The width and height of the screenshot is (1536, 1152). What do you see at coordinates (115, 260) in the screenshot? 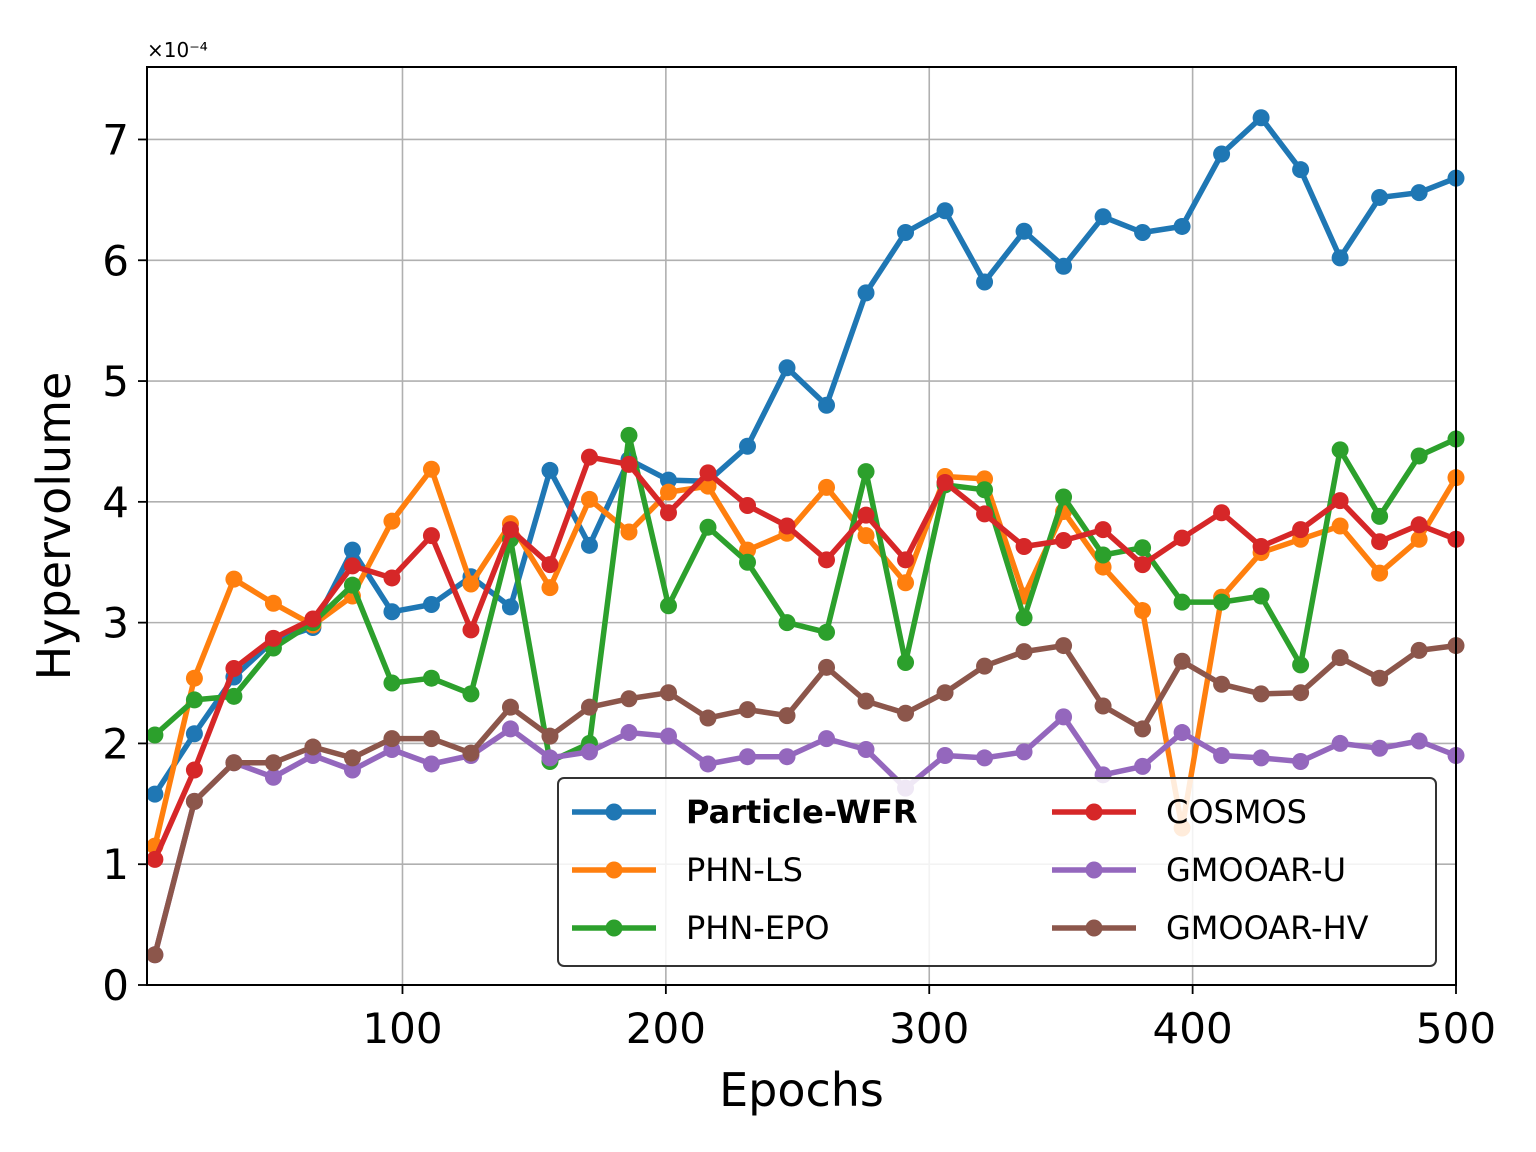
I see `y-tick-label: 6` at bounding box center [115, 260].